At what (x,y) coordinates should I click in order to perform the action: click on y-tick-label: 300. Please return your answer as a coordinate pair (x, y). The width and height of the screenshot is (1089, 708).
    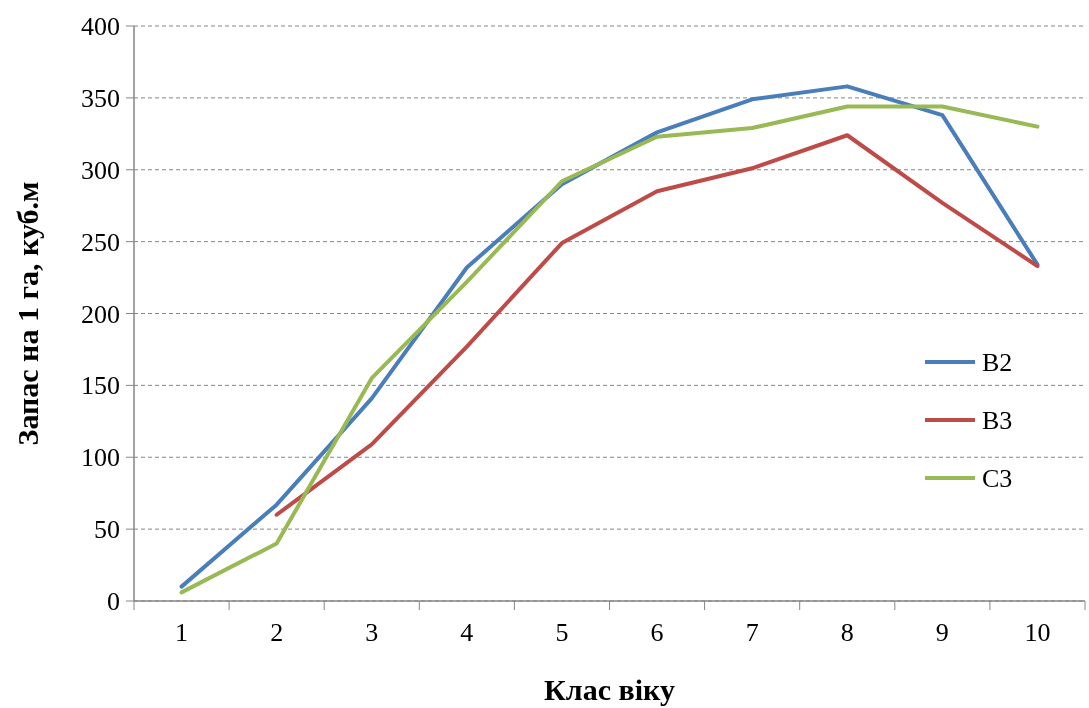
    Looking at the image, I should click on (100, 170).